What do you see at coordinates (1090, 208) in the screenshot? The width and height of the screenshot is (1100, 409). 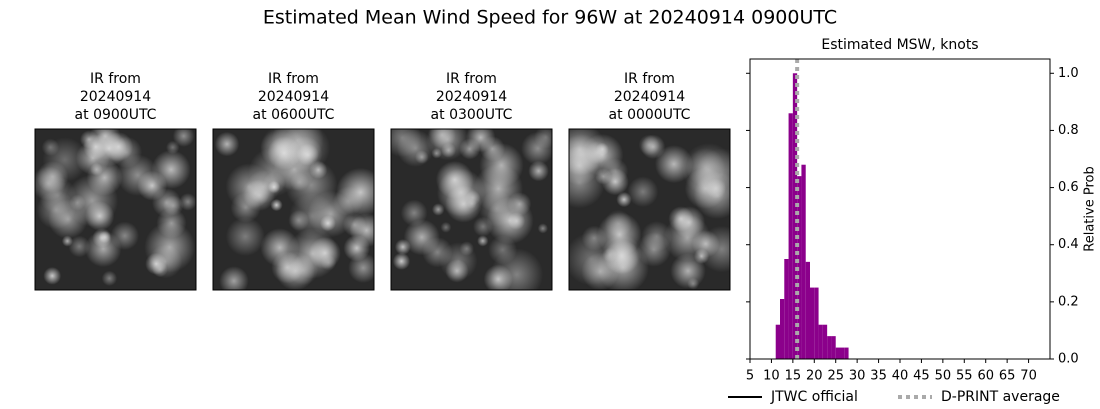 I see `y-axis-label: Relative Prob` at bounding box center [1090, 208].